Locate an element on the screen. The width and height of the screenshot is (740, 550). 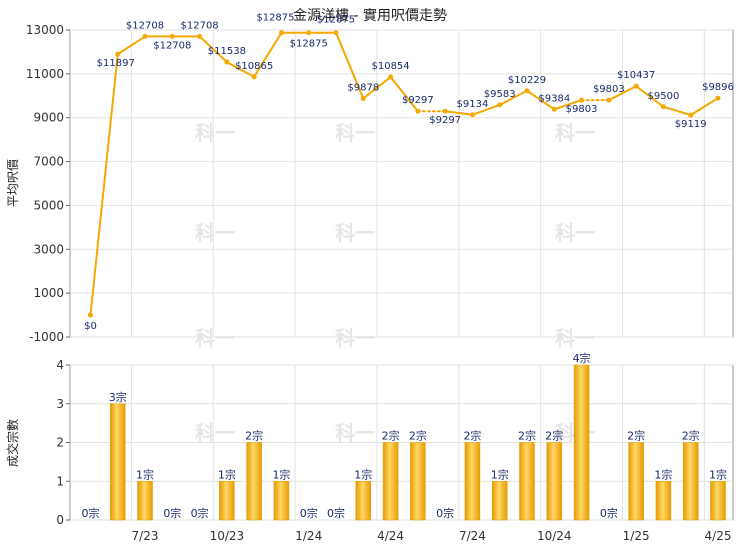
price-data-label: $9384 is located at coordinates (554, 98).